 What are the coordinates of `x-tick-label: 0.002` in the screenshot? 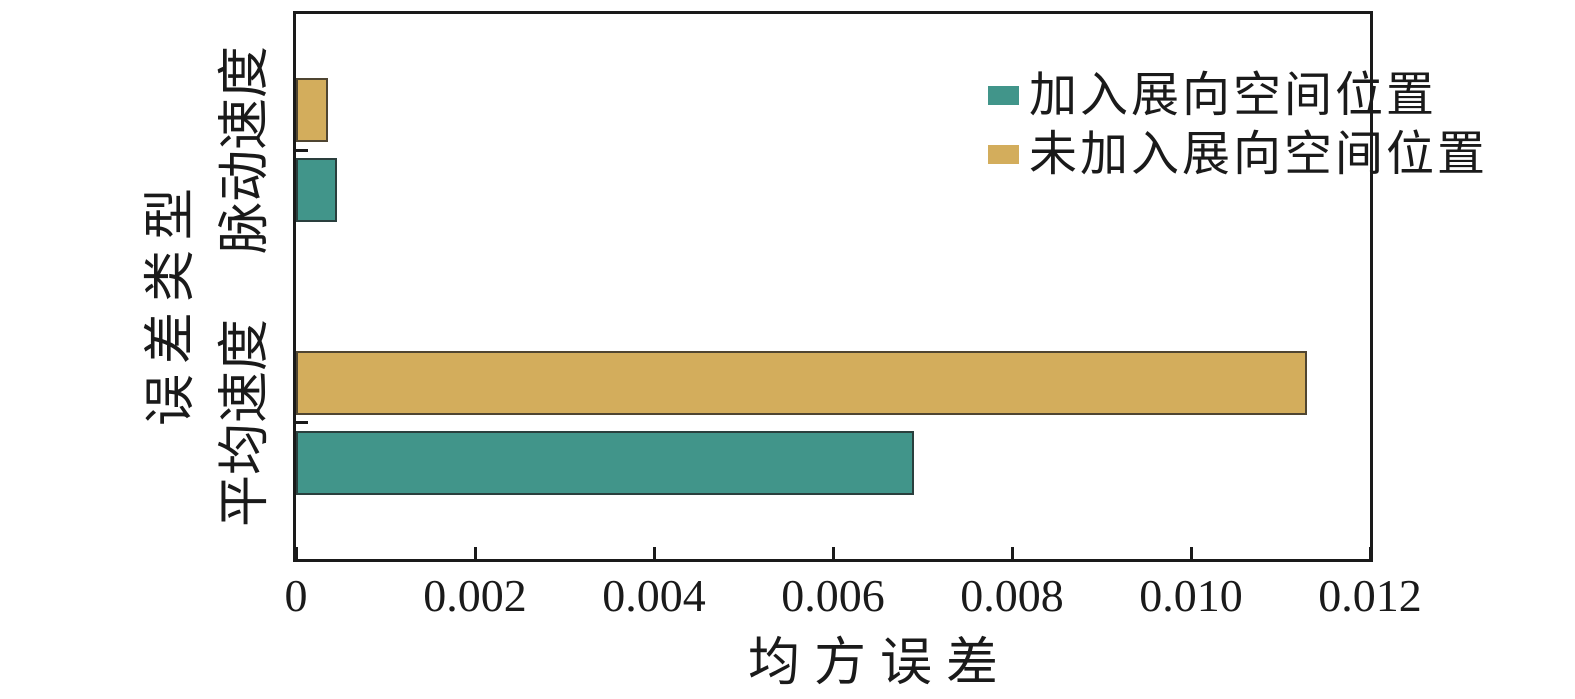 It's located at (475, 595).